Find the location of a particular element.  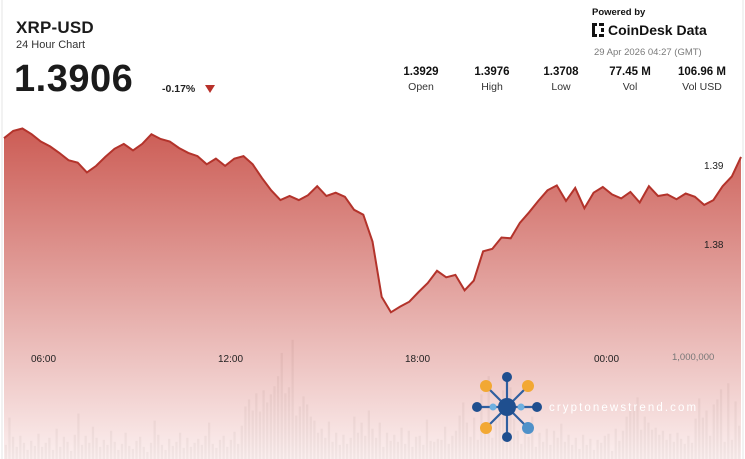

x-tick-label: 12:00 is located at coordinates (231, 359).